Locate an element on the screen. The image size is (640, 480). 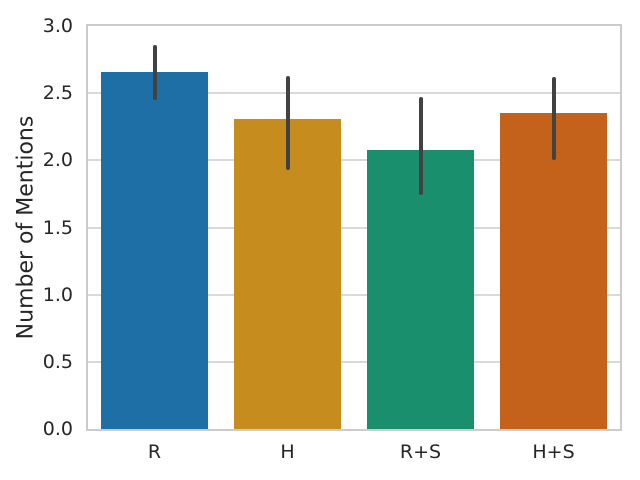
y-tick-label: 0.0 is located at coordinates (57, 429).